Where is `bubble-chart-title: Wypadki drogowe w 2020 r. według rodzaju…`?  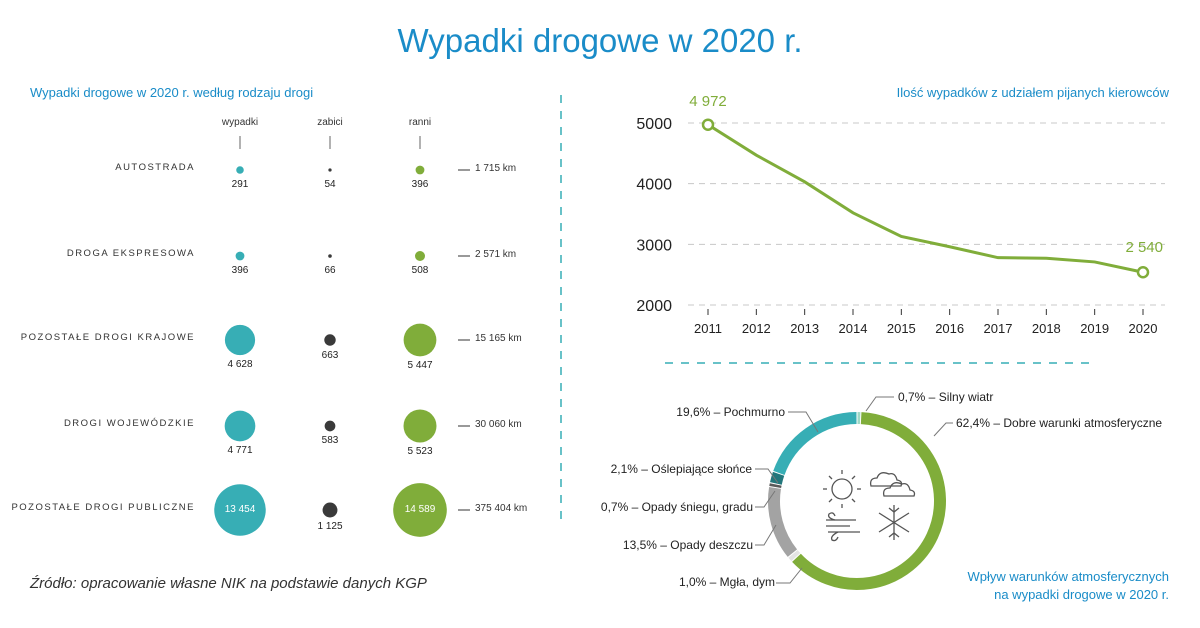 bubble-chart-title: Wypadki drogowe w 2020 r. według rodzaju… is located at coordinates (172, 92).